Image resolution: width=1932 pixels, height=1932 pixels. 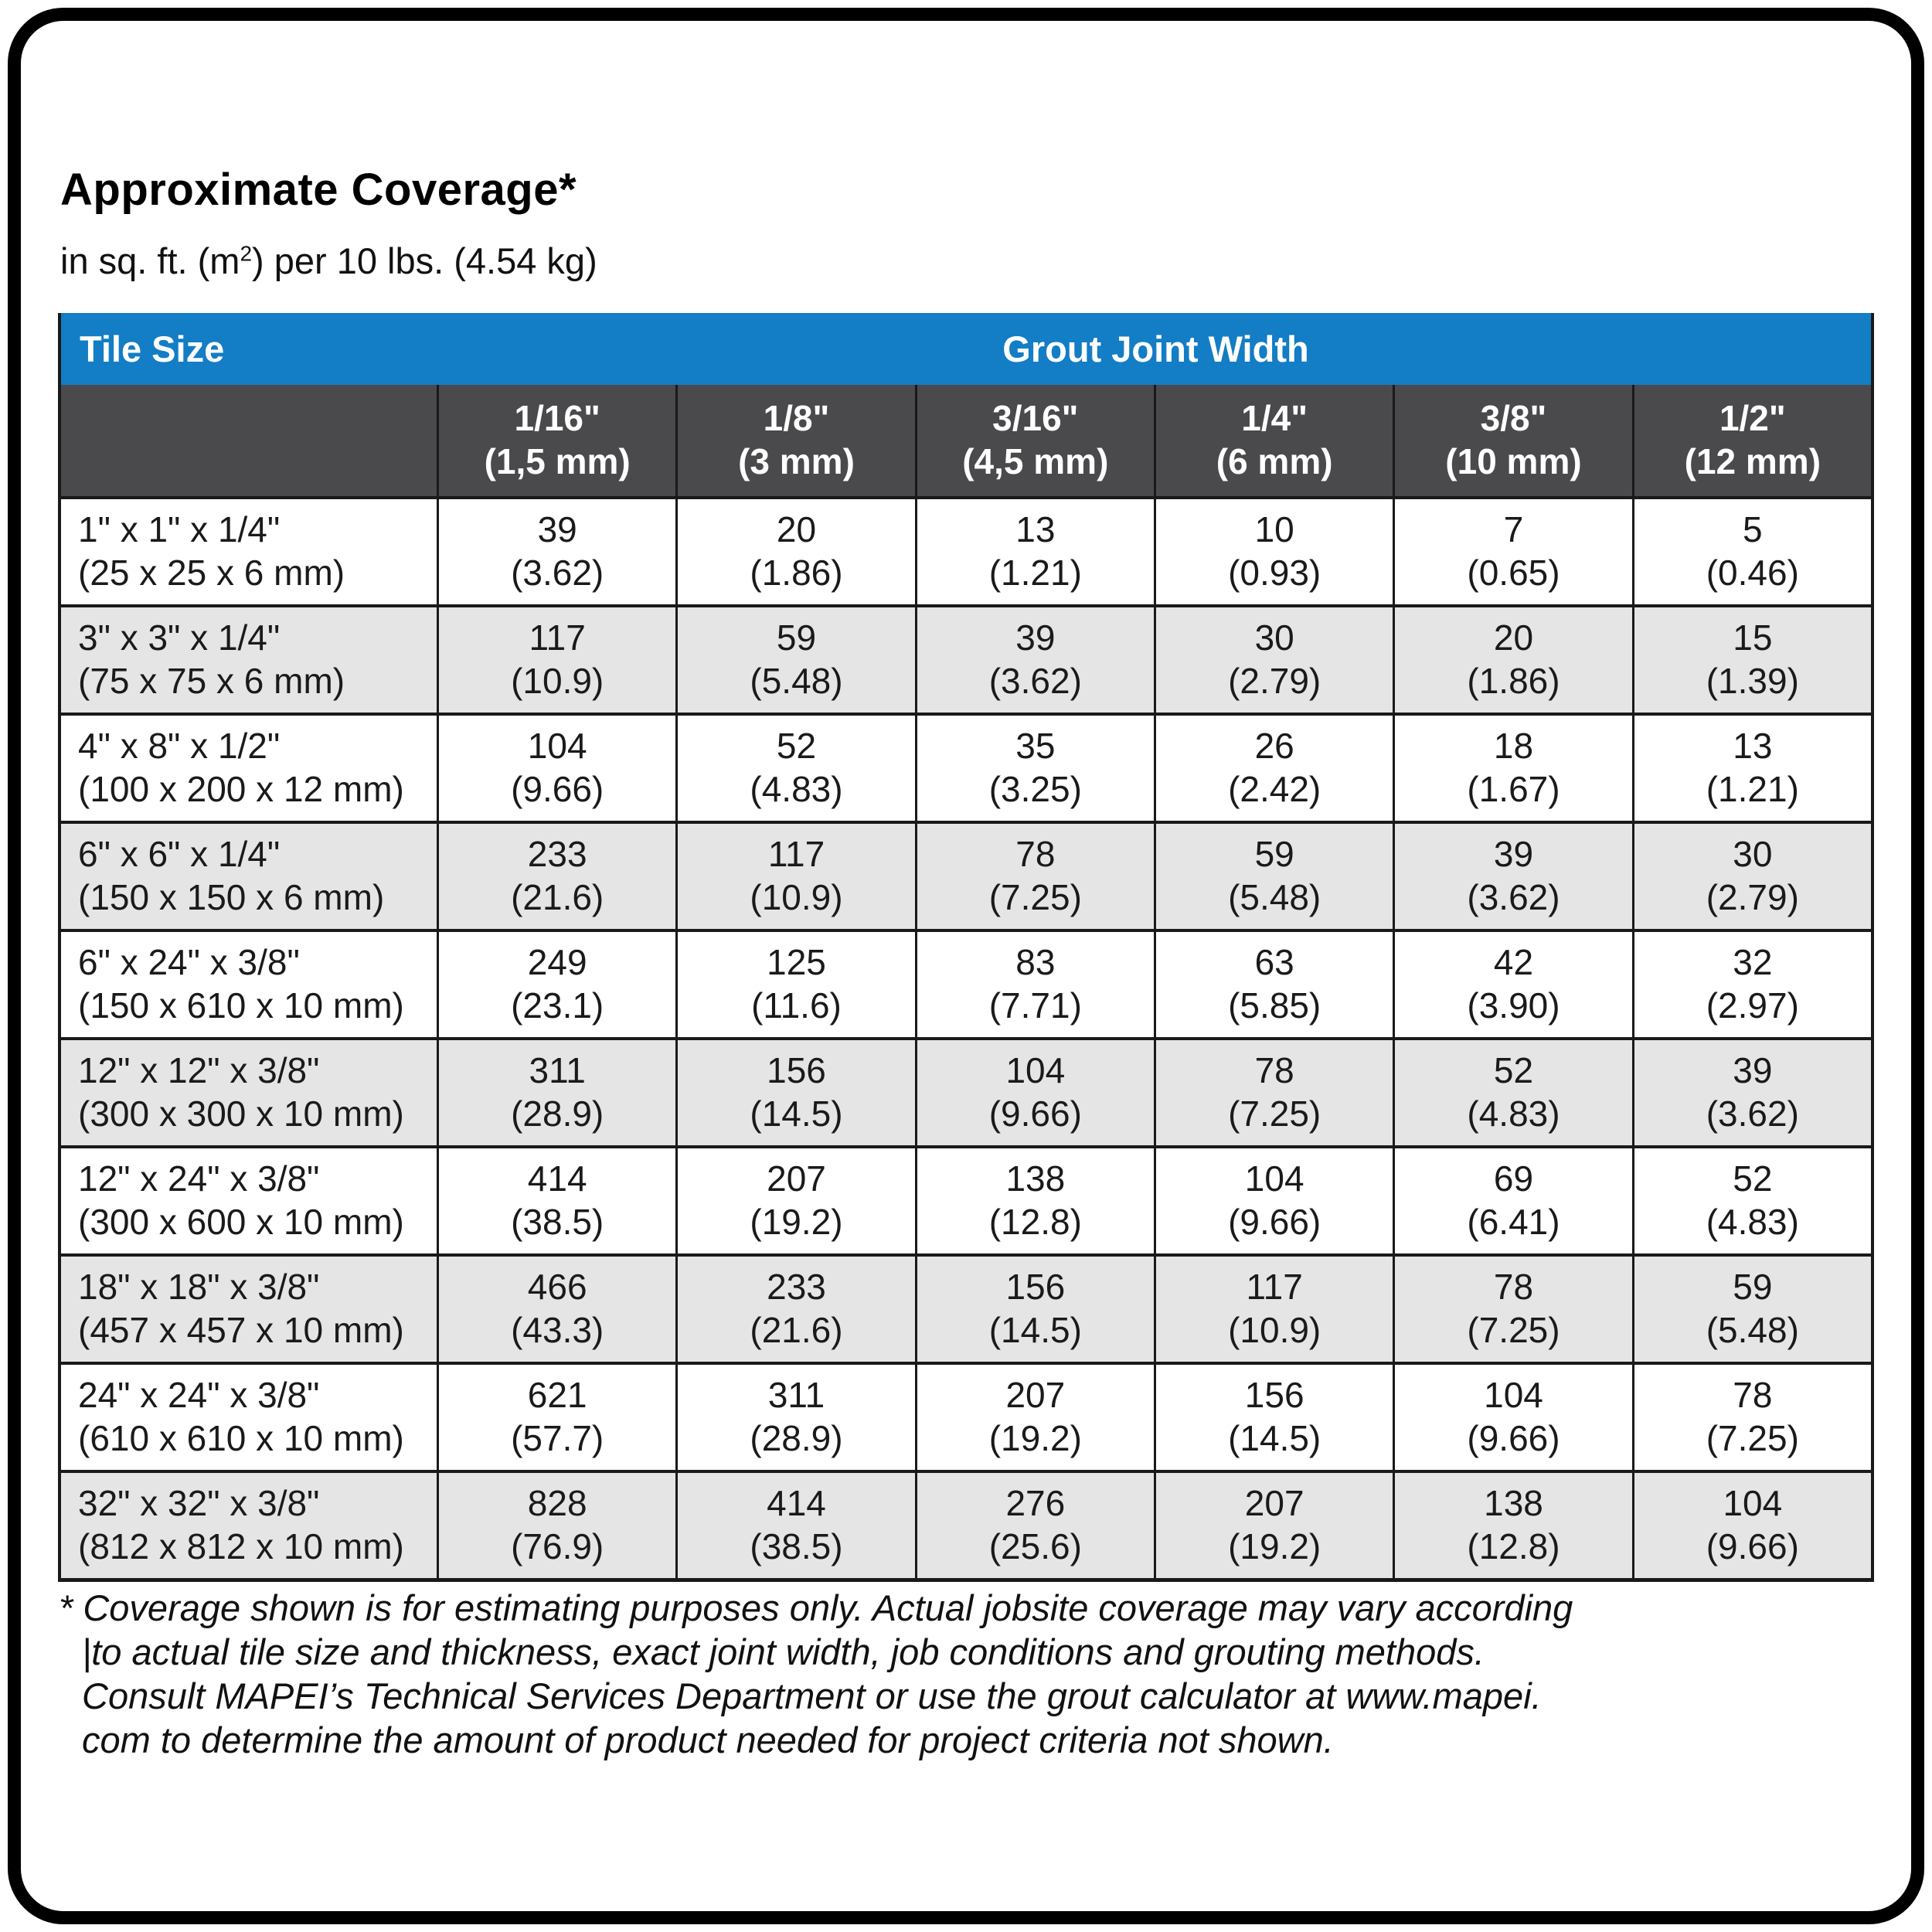 I want to click on coverage-cell: 138 (12.8), so click(x=1512, y=1525).